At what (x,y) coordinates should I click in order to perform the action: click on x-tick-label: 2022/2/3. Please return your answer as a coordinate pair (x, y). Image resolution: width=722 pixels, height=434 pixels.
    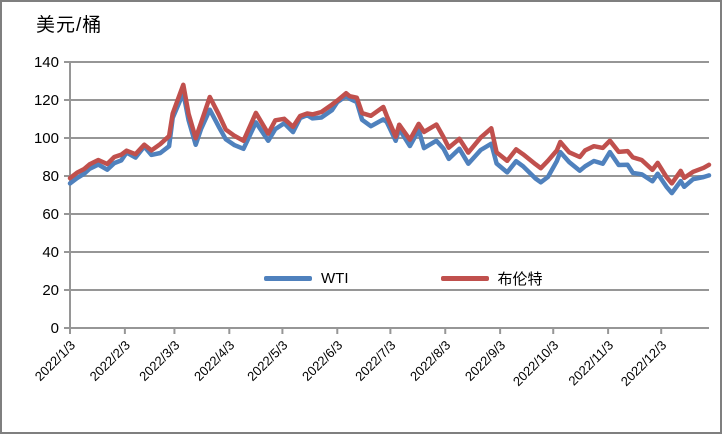
    Looking at the image, I should click on (110, 361).